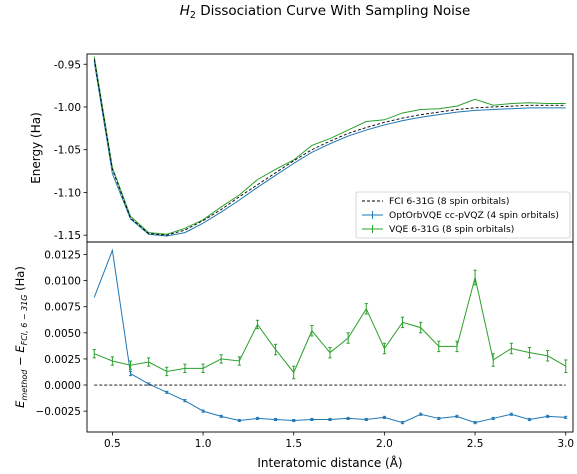 Image resolution: width=577 pixels, height=474 pixels. Describe the element at coordinates (474, 215) in the screenshot. I see `legend-label-optorb: OptOrbVQE cc-pVQZ (4 spin orbitals)` at that location.